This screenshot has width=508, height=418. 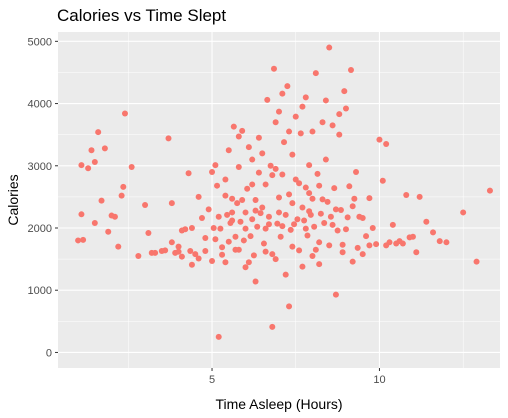 What do you see at coordinates (379, 380) in the screenshot?
I see `x-tick-label: 10` at bounding box center [379, 380].